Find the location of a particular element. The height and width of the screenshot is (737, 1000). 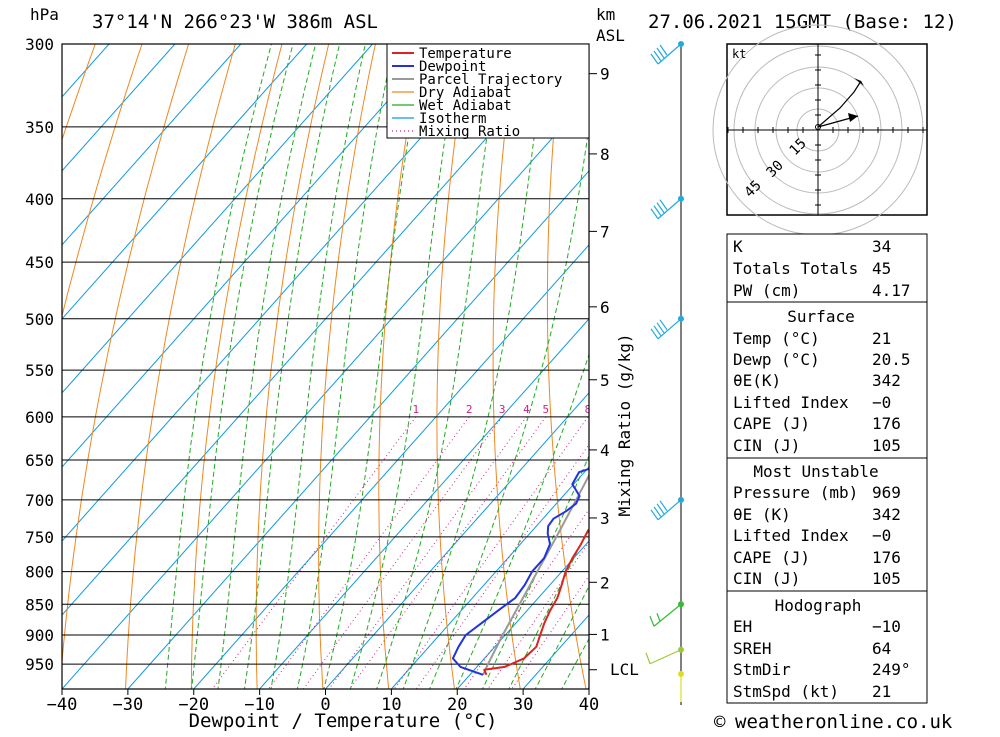

surface-thetae-label: θE(K) is located at coordinates (757, 380).